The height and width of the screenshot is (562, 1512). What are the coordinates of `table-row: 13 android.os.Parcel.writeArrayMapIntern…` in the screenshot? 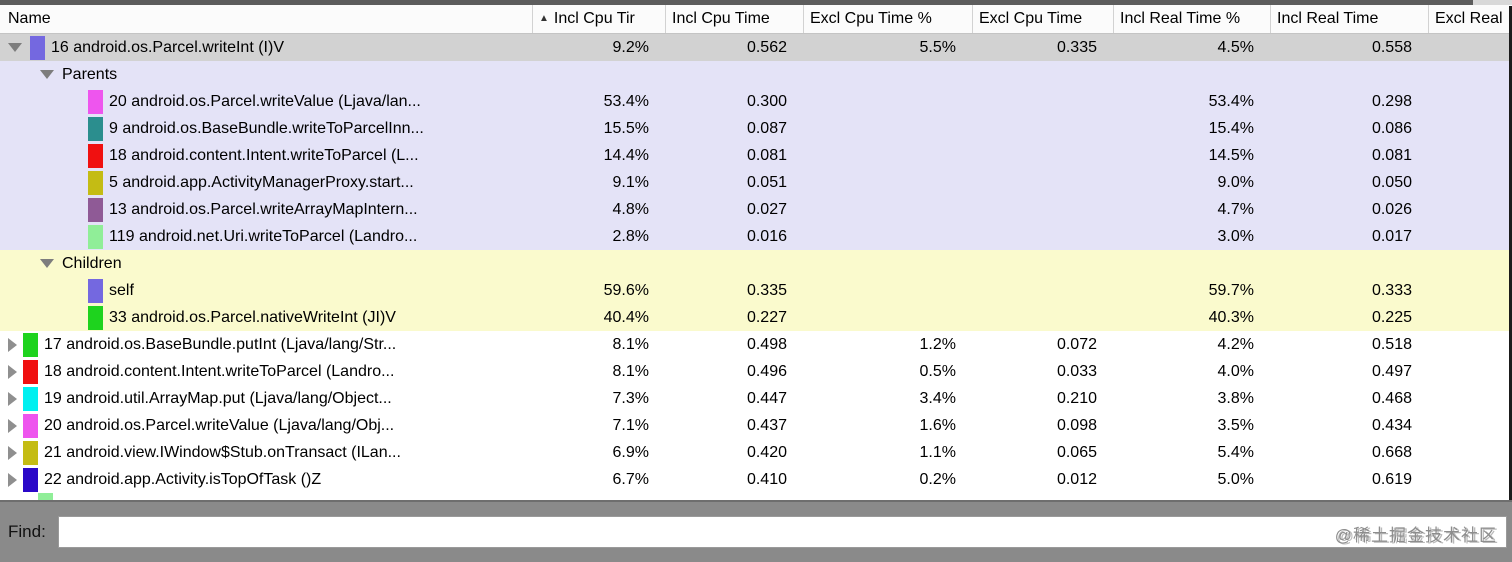 It's located at (756, 209).